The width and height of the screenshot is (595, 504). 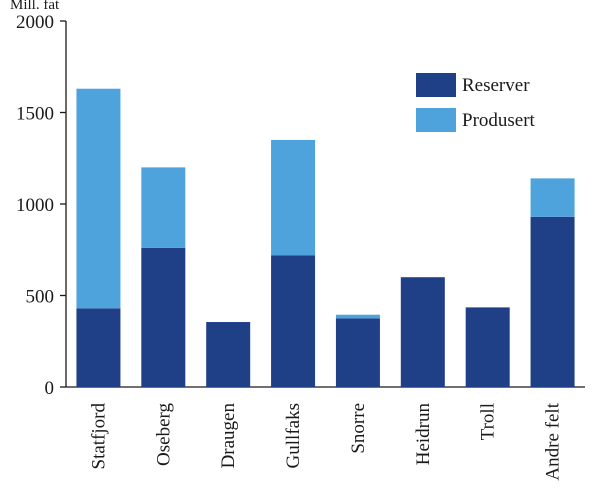 I want to click on y-tick-label: 1000, so click(x=35, y=205).